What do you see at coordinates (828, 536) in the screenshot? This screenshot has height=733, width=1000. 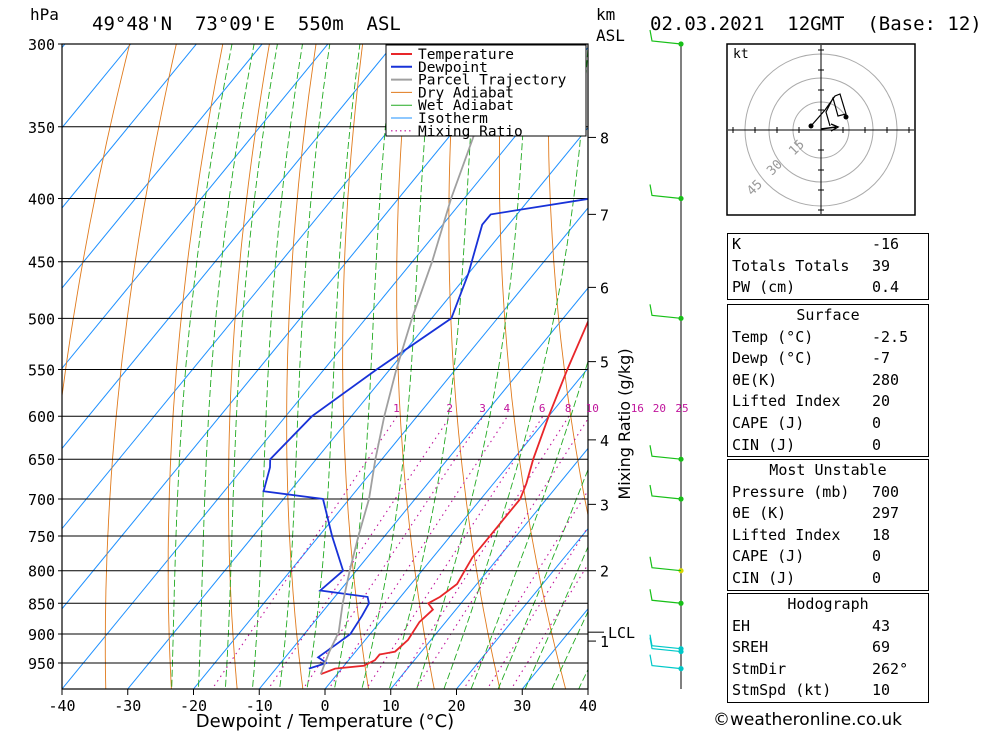 I see `most-unstable-row: Lifted Index 18` at bounding box center [828, 536].